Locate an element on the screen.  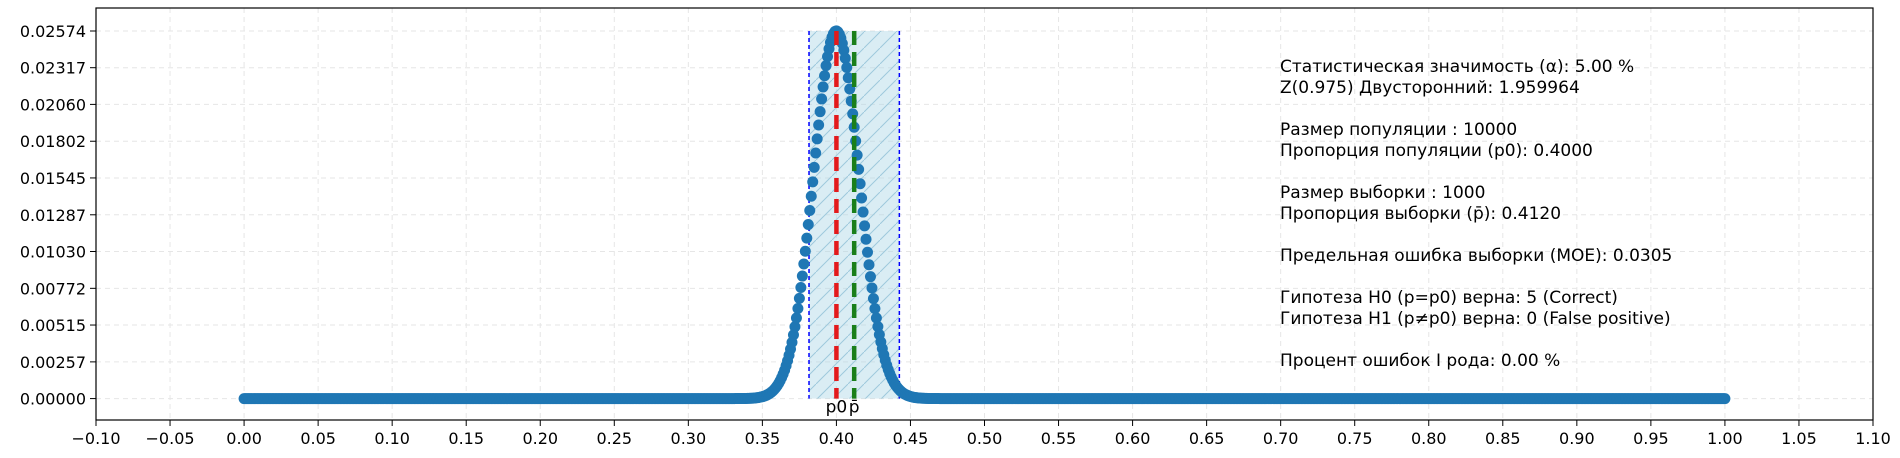
reference-line-label: p0 is located at coordinates (837, 408).